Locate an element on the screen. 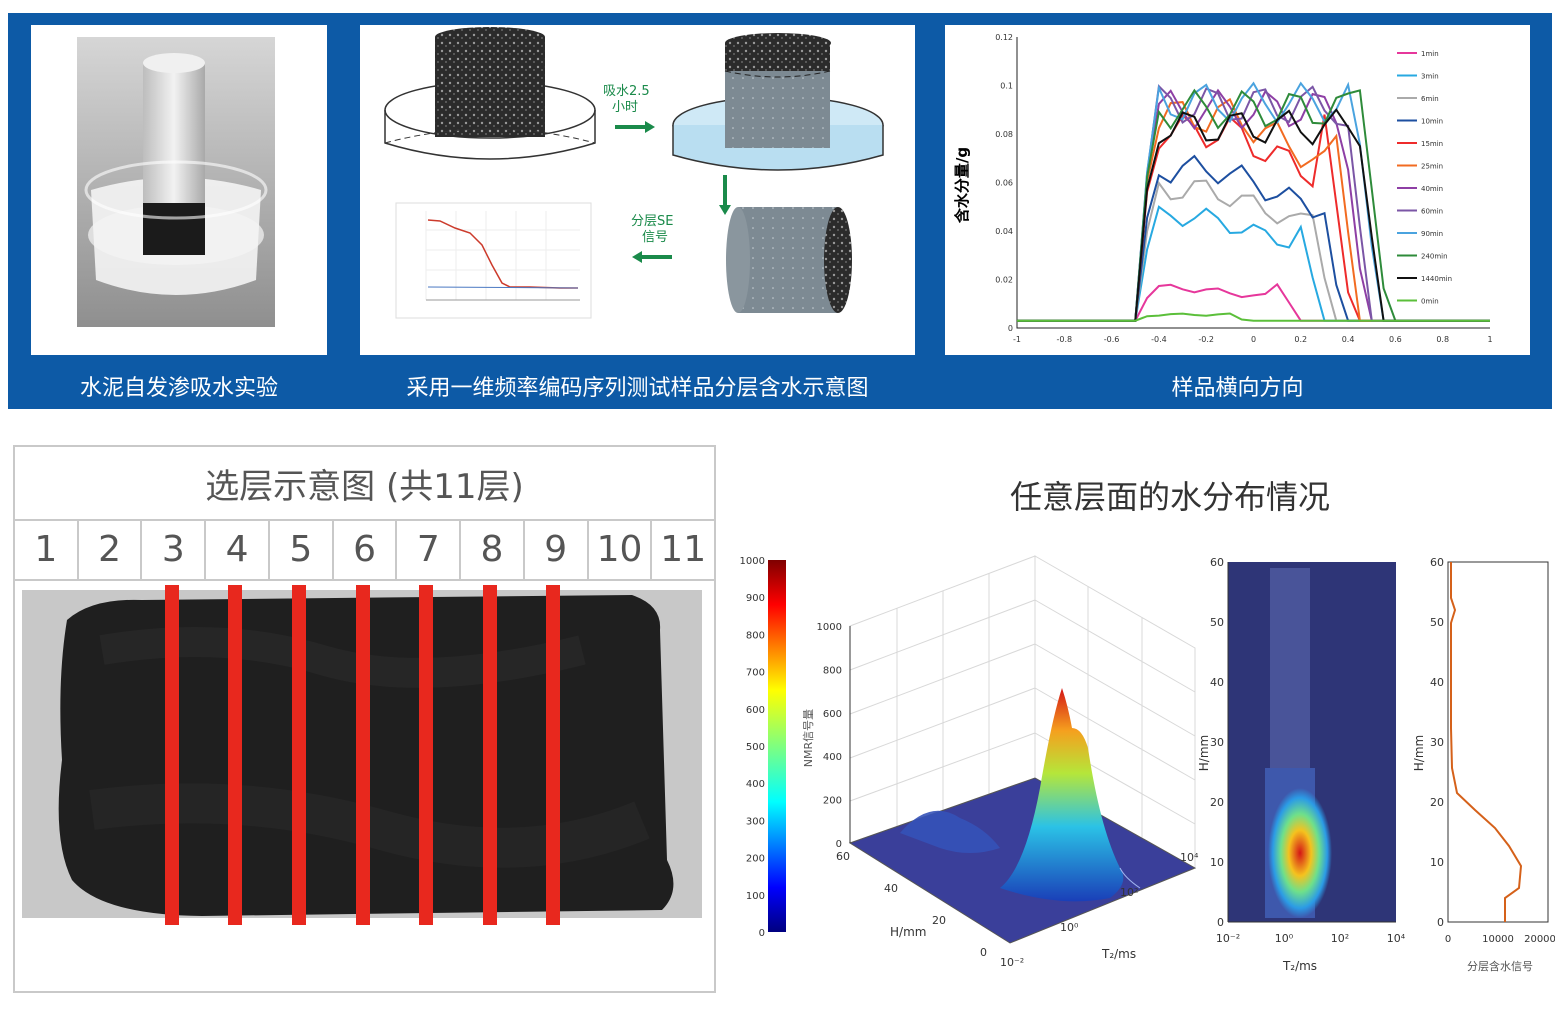  colorbar-tick: 500 is located at coordinates (755, 747).